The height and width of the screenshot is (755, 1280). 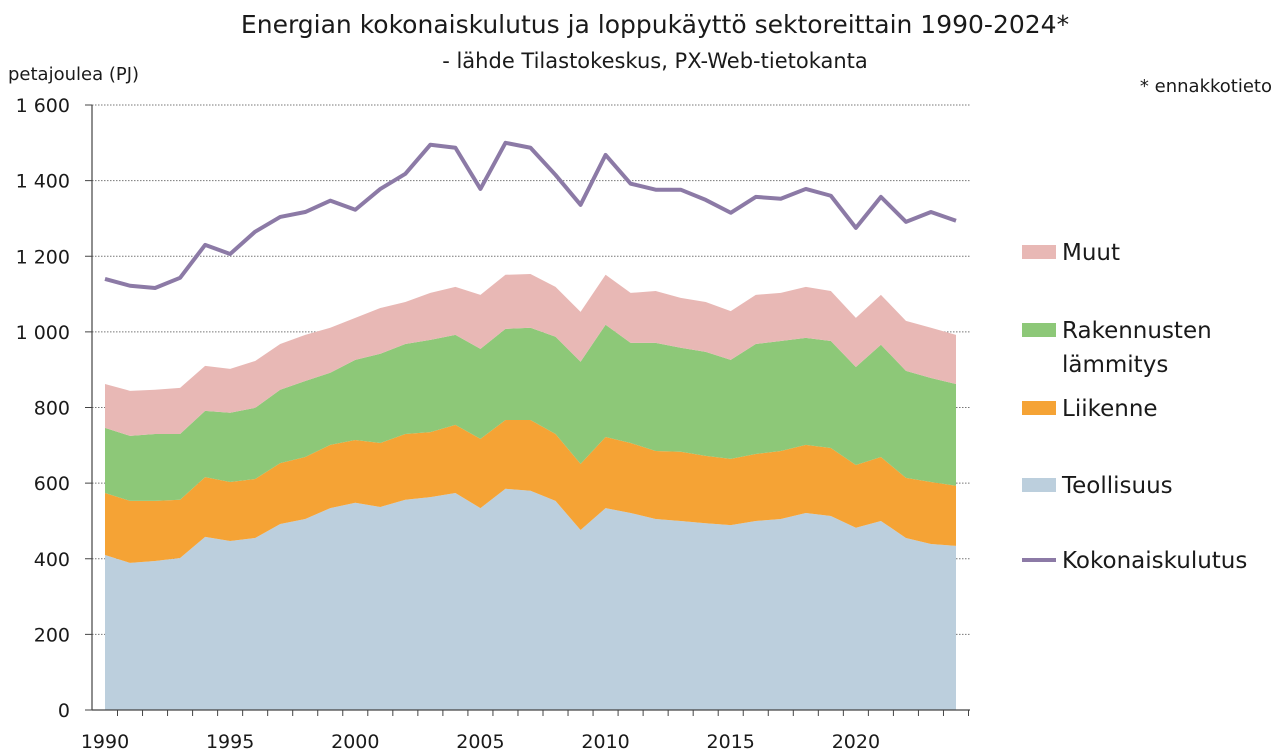 What do you see at coordinates (655, 61) in the screenshot?
I see `chart-subtitle: - lähde Tilastokeskus, PX-Web-tietokanta` at bounding box center [655, 61].